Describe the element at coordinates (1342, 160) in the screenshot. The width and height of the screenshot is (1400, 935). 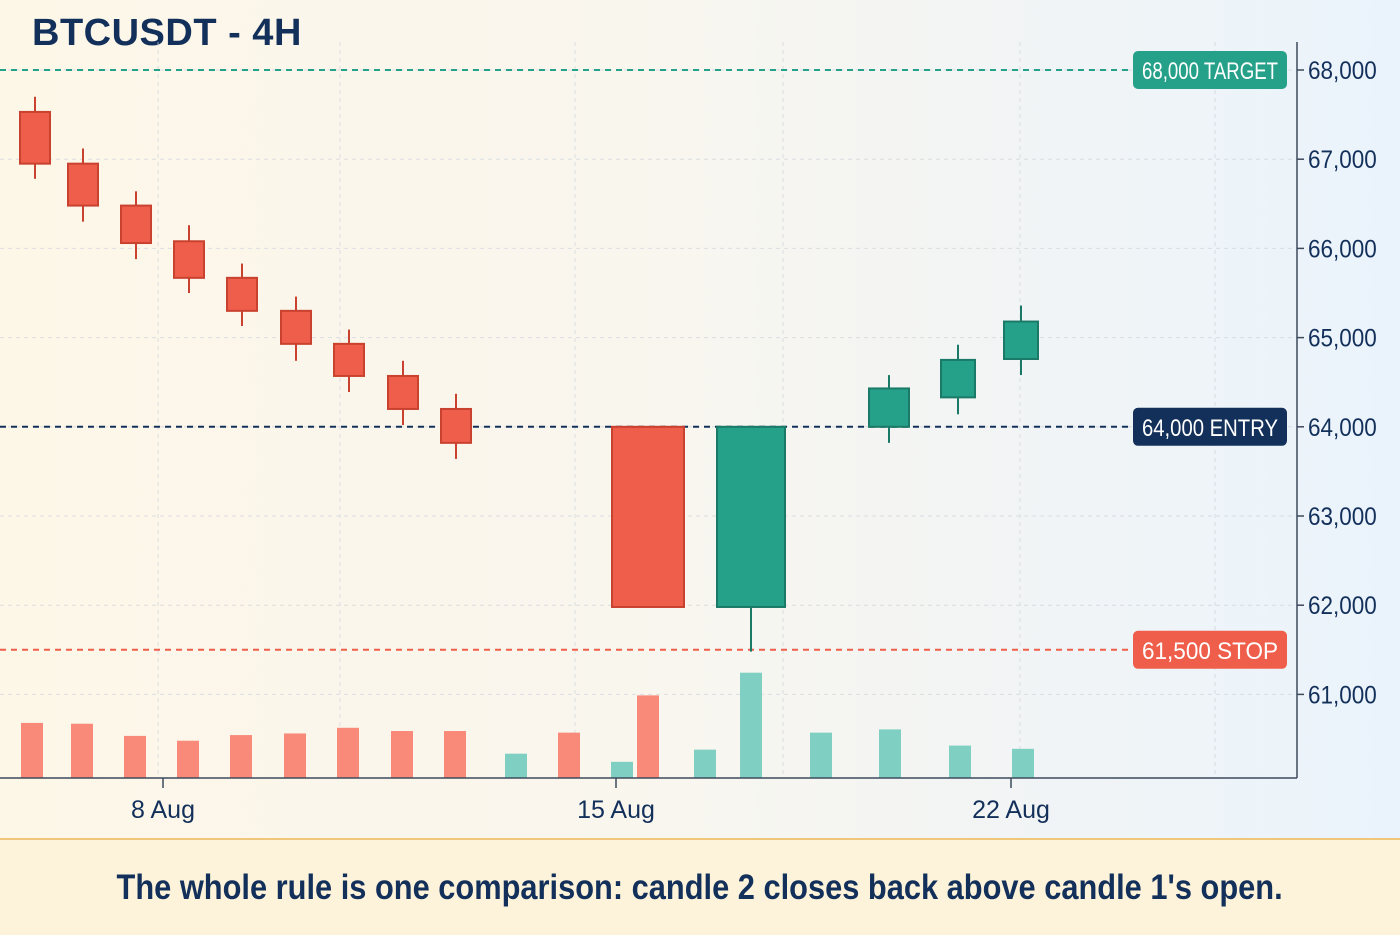
I see `y-tick-label: 67,000` at that location.